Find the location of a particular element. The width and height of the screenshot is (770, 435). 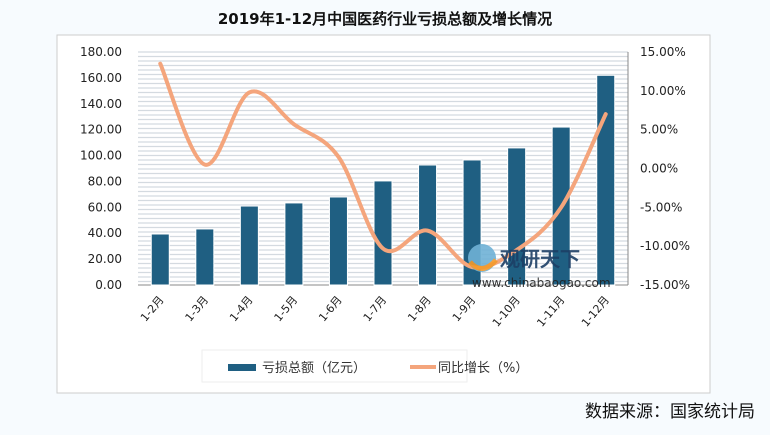

y2-tick-label: 5.00% is located at coordinates (659, 130).